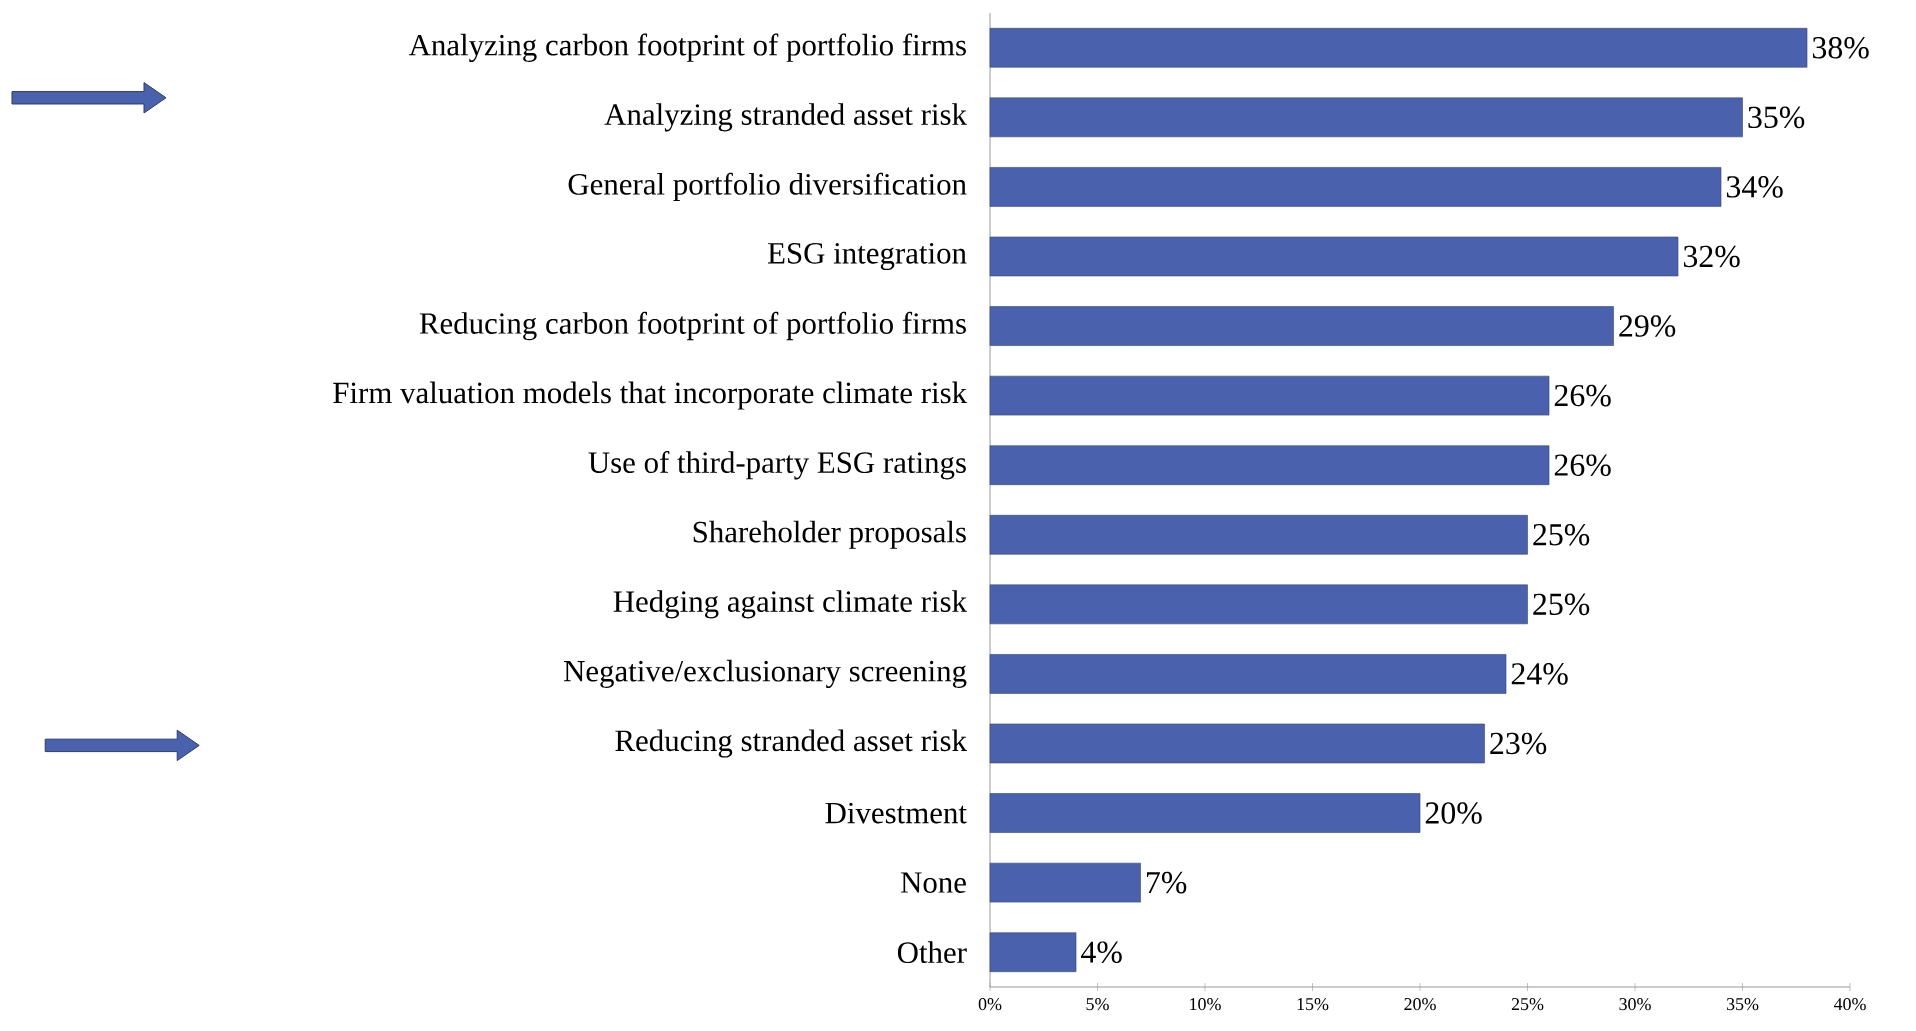  What do you see at coordinates (990, 1004) in the screenshot?
I see `x-tick-label: 0%` at bounding box center [990, 1004].